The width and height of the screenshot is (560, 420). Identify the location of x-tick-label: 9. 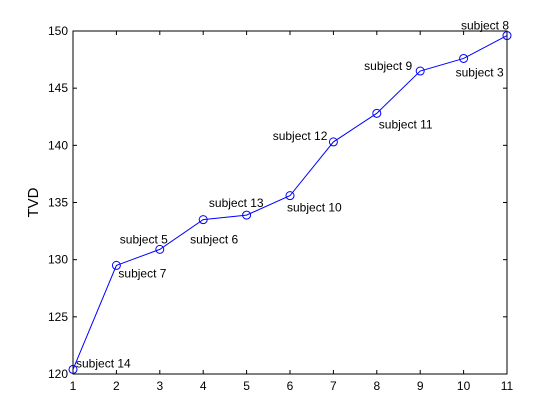
(420, 386).